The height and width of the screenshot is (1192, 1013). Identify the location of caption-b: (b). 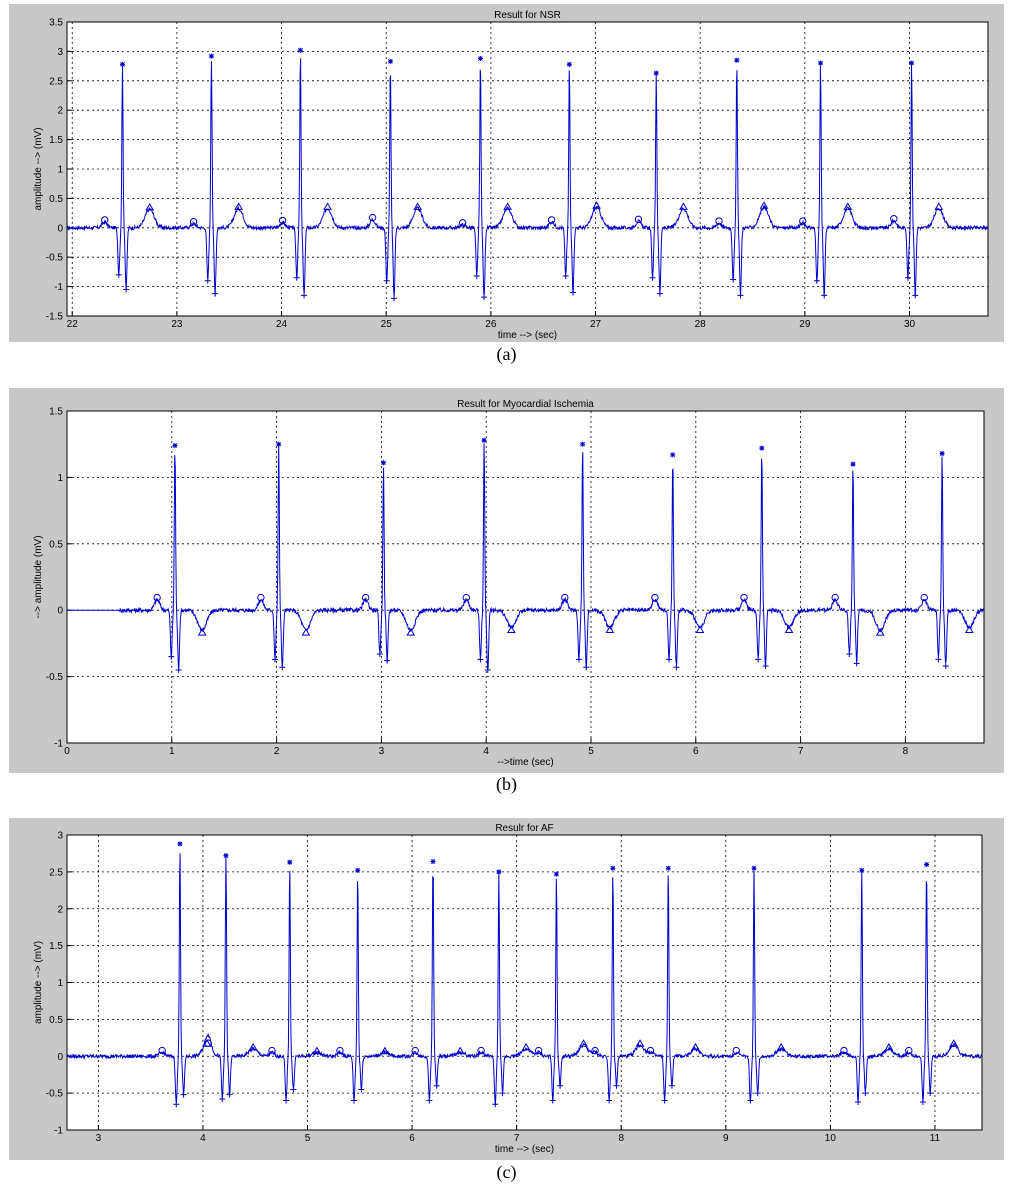
(506, 784).